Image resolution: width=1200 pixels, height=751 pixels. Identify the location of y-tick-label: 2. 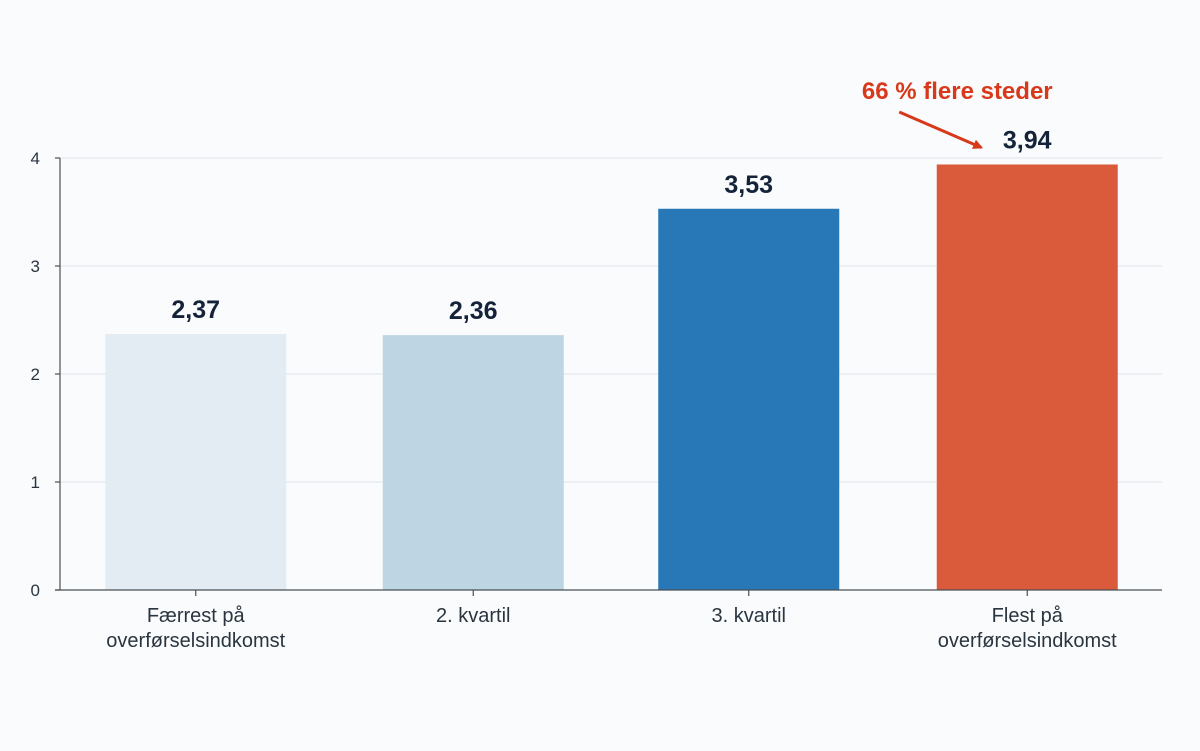
(35, 374).